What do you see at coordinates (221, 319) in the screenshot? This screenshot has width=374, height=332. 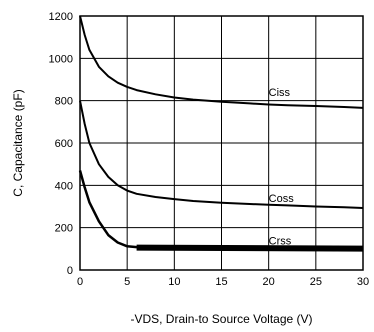 I see `x-axis-label: -VDS, Drain-to Source Voltage (V)` at bounding box center [221, 319].